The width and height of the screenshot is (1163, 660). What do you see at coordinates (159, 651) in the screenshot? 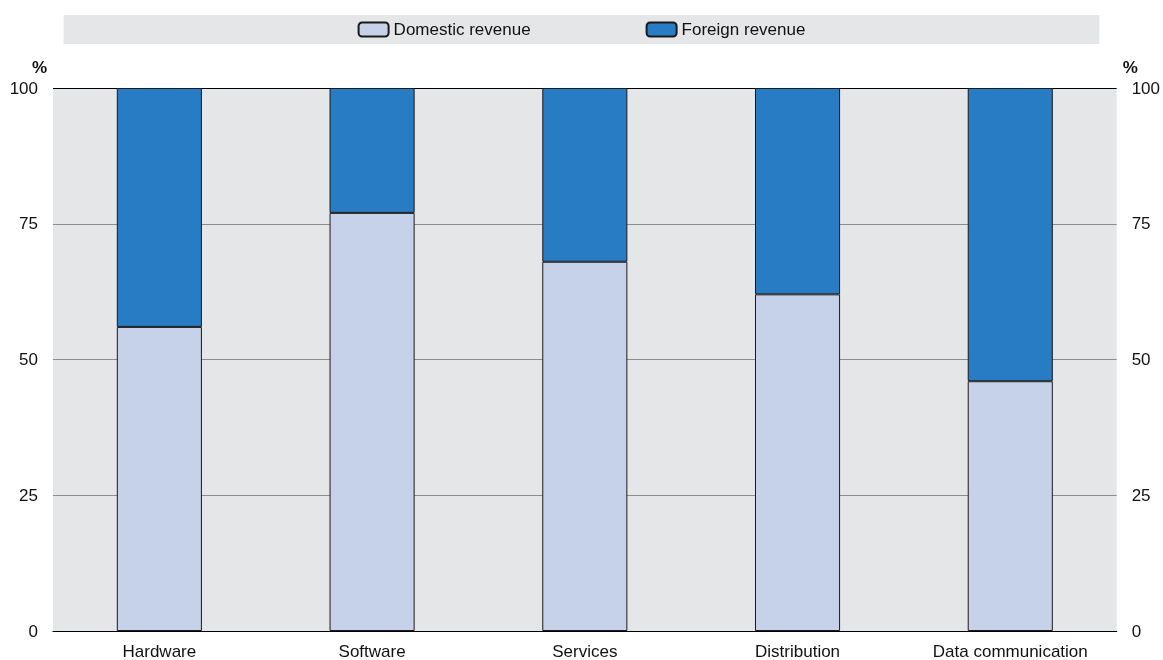
I see `x-tick-label: Hardware` at bounding box center [159, 651].